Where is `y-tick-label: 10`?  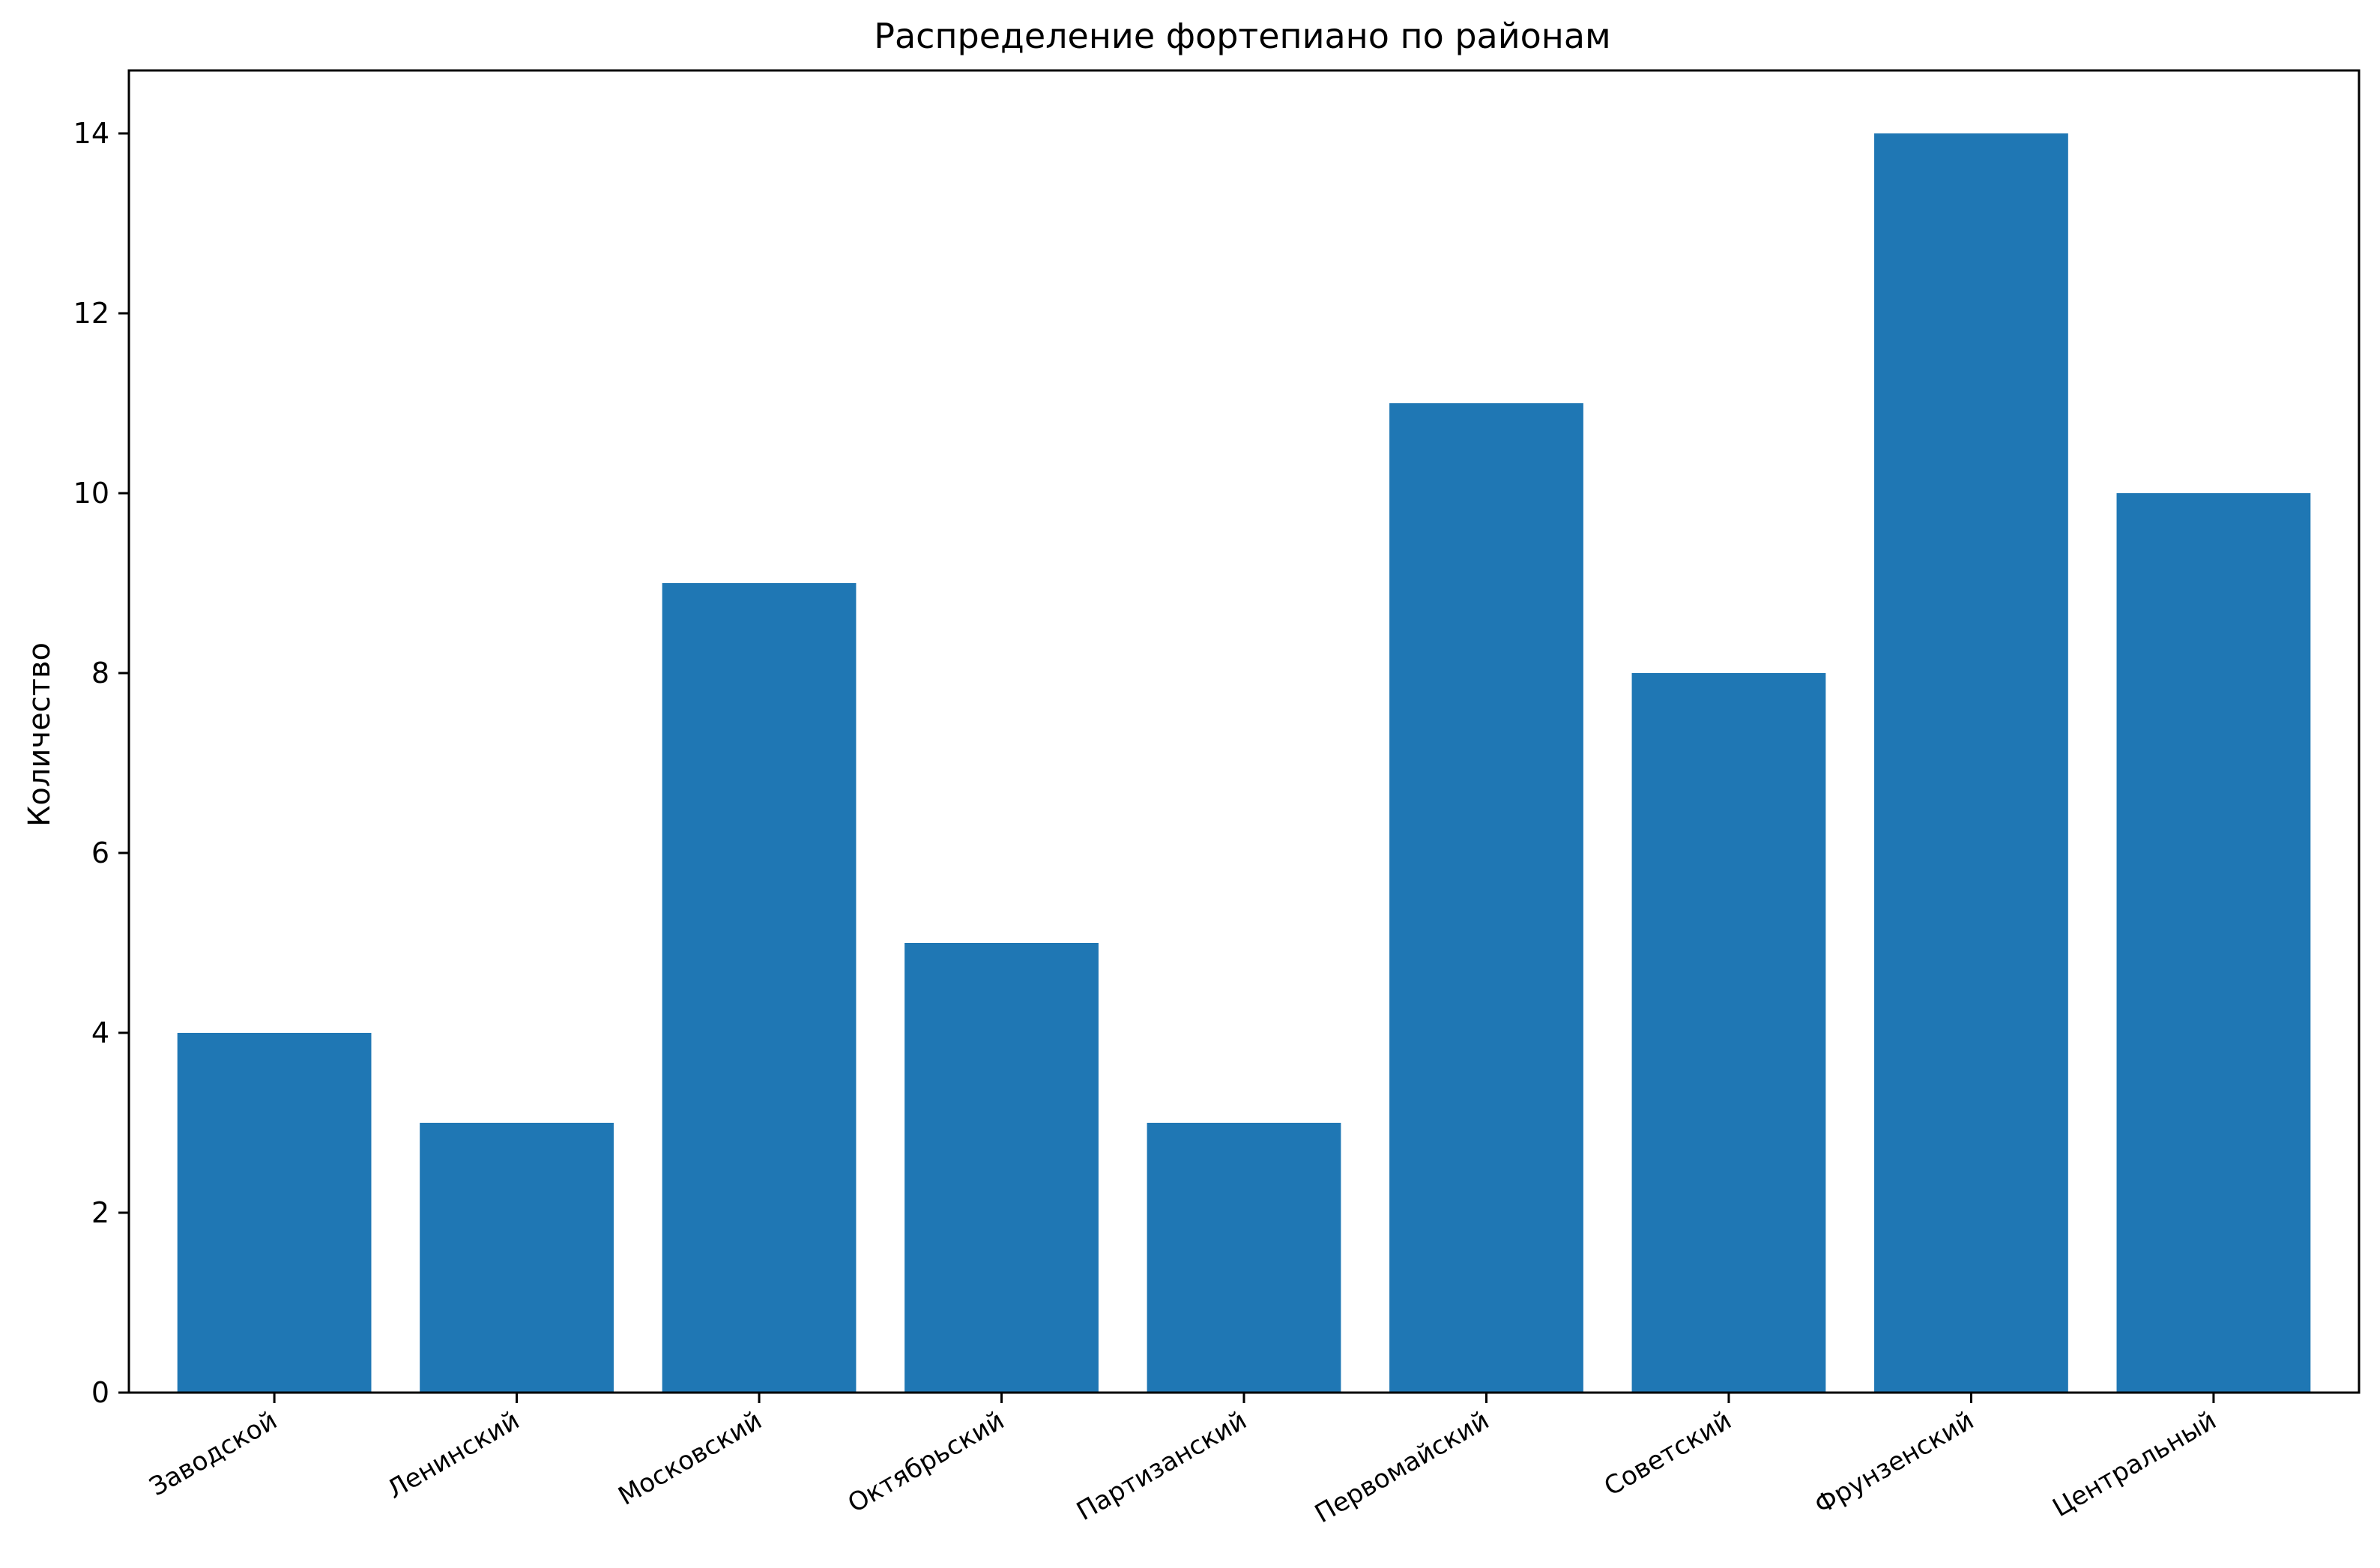
y-tick-label: 10 is located at coordinates (91, 493).